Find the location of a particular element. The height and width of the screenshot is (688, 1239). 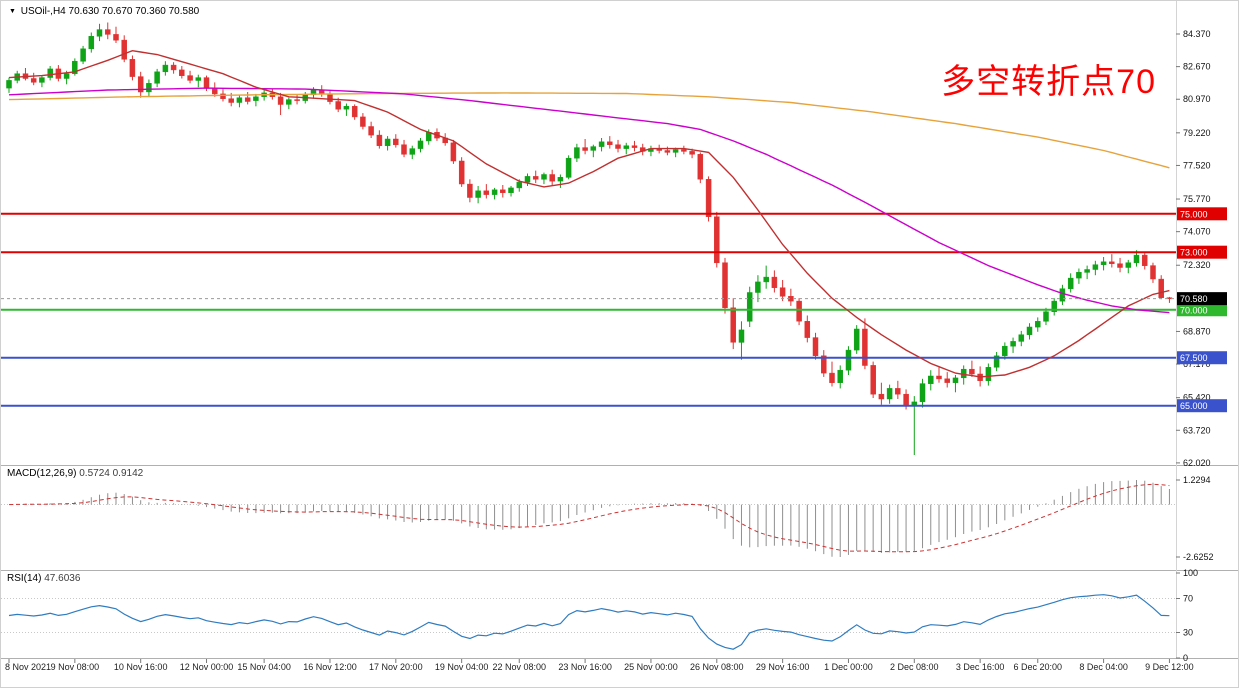

svg-text: 2 Dec 08:00 is located at coordinates (914, 667).